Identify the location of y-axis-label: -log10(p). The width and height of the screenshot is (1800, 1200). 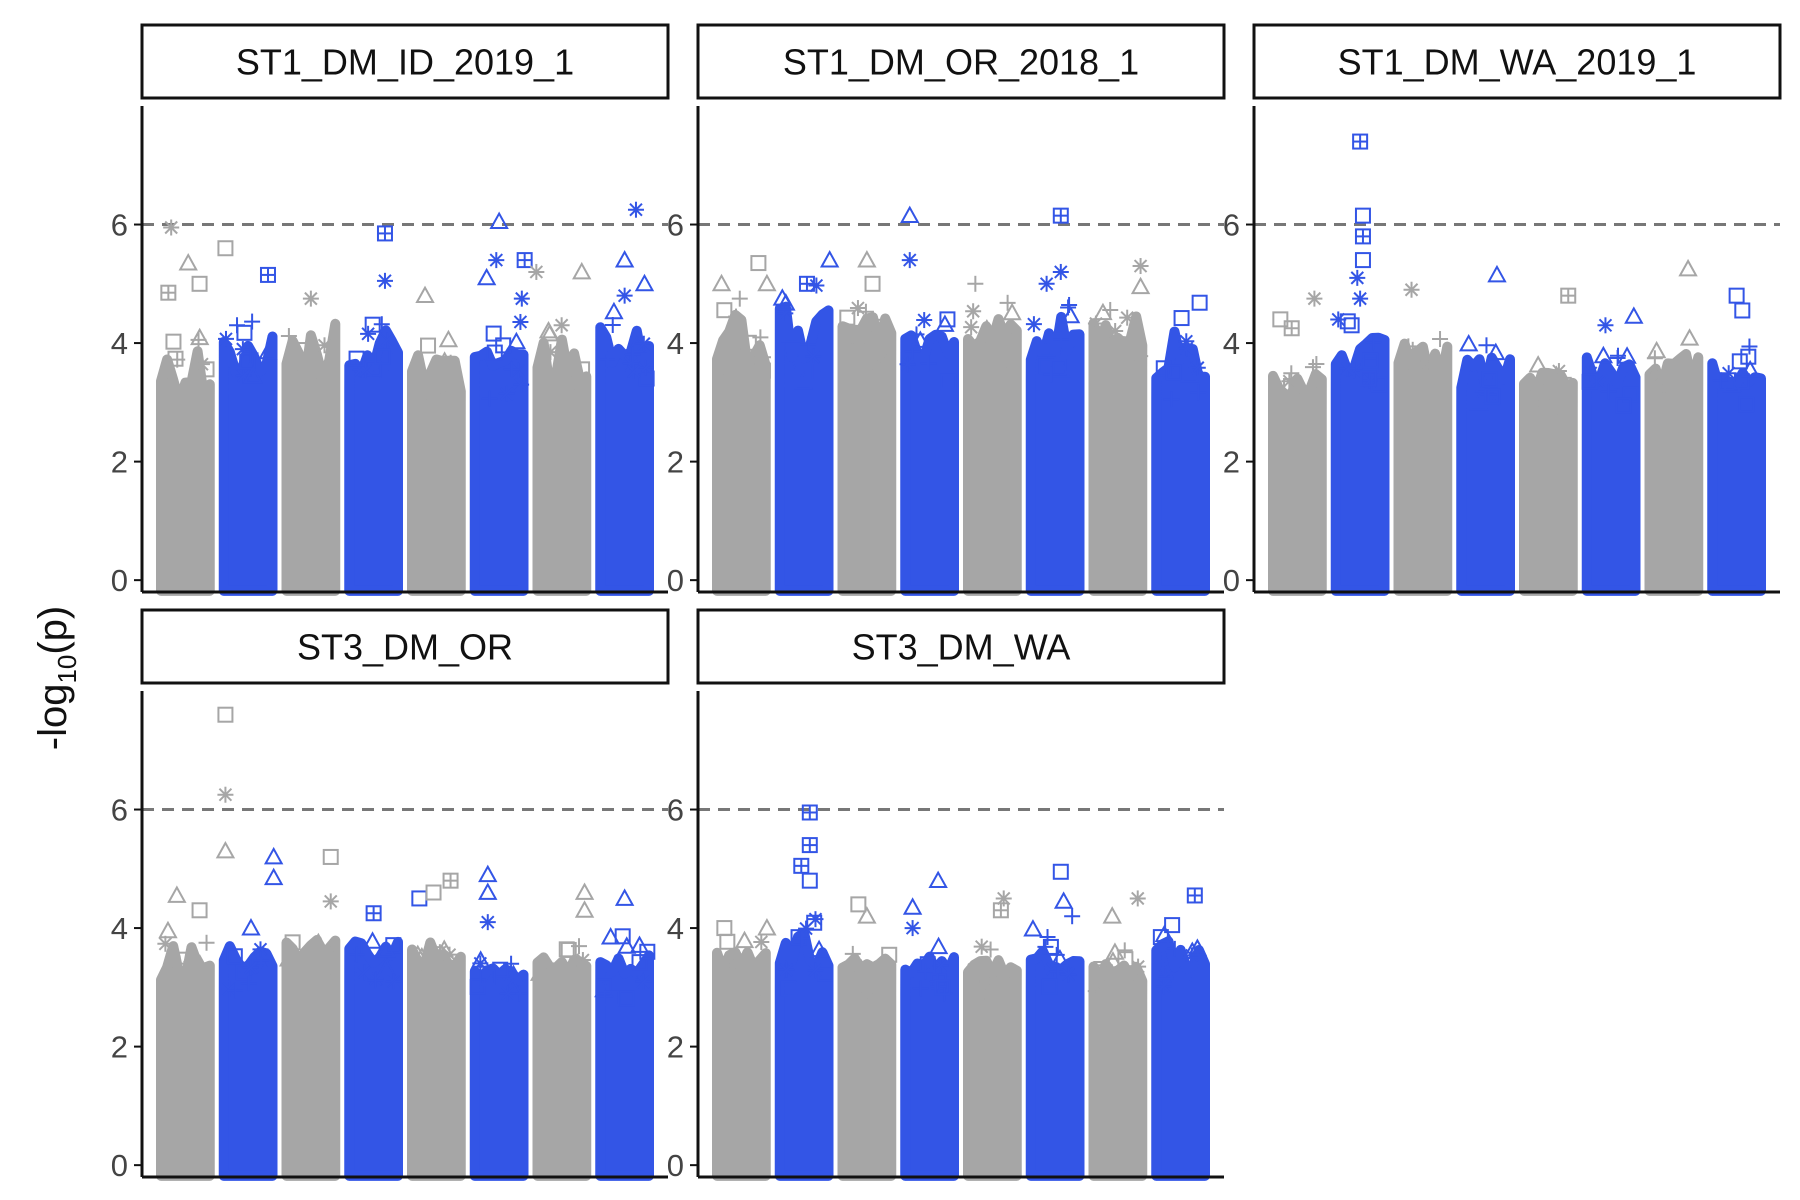
(56, 678).